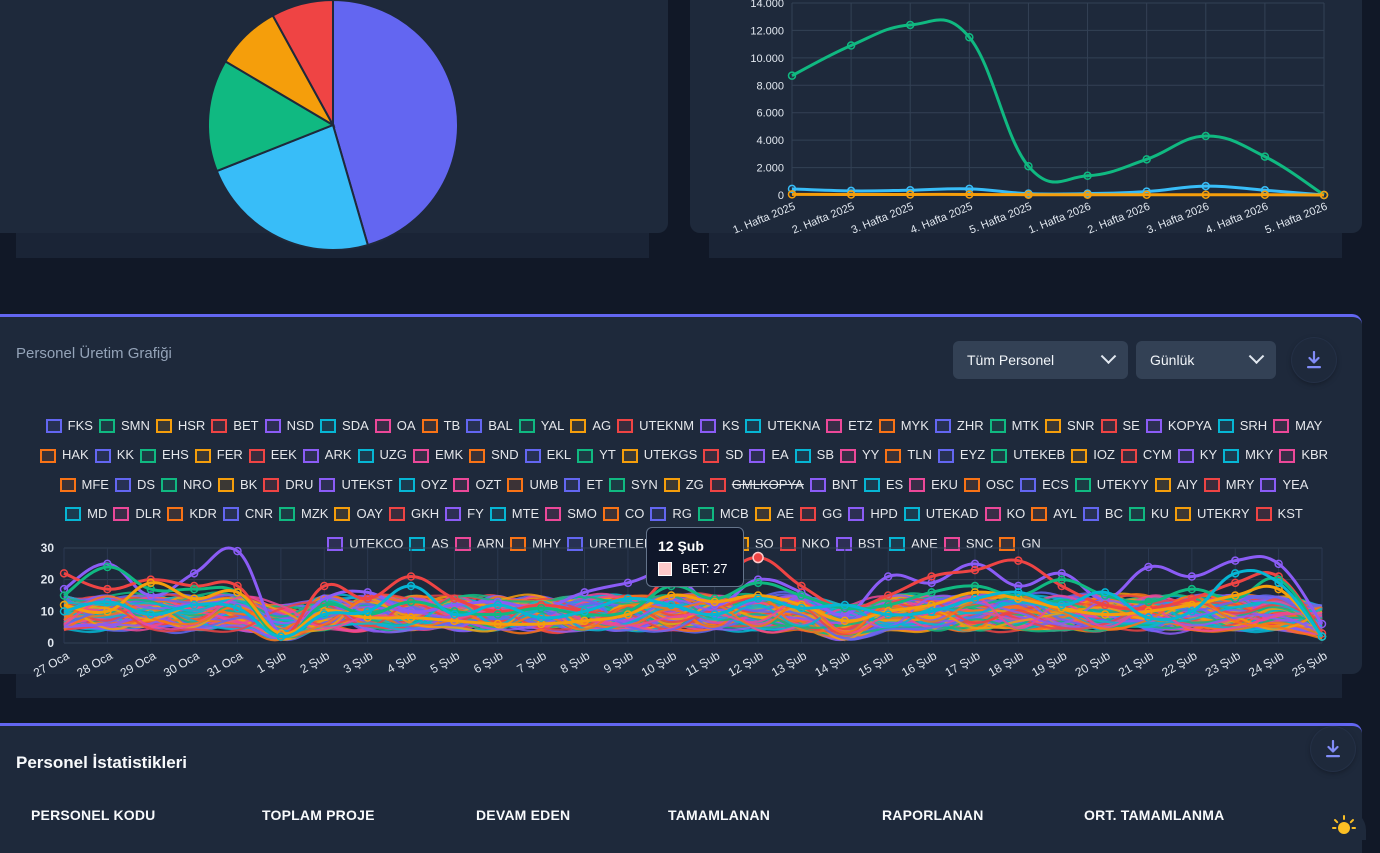 The image size is (1380, 853). I want to click on col-ort-tamamlanma: ORT. TAMAMLANMA, so click(1154, 815).